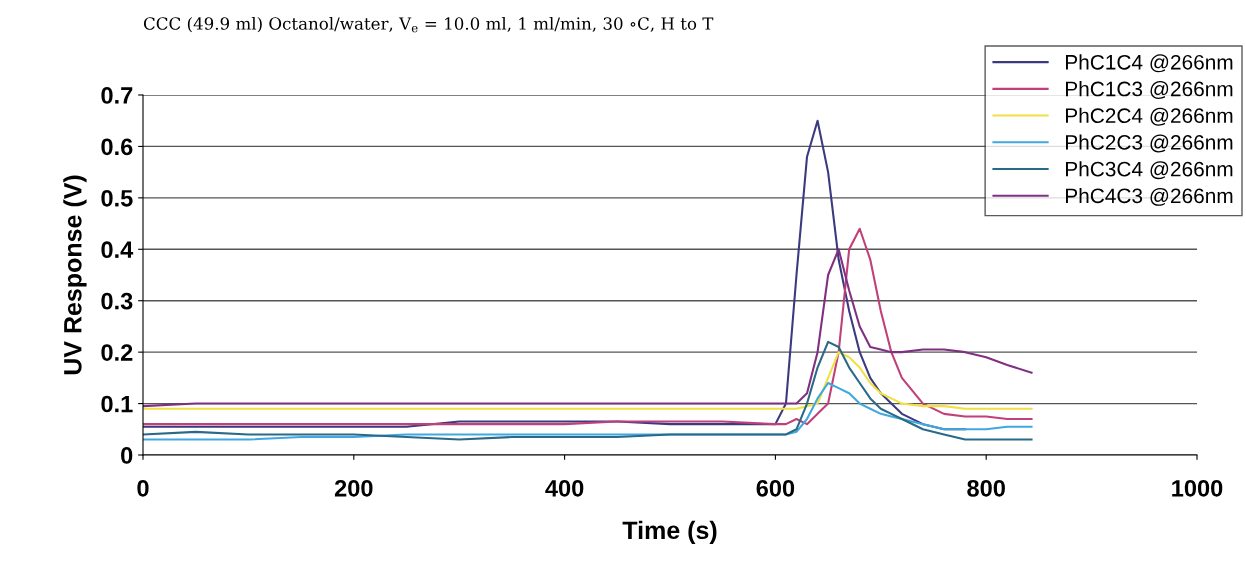  I want to click on legend-label: PhC2C4 @266nm, so click(1149, 116).